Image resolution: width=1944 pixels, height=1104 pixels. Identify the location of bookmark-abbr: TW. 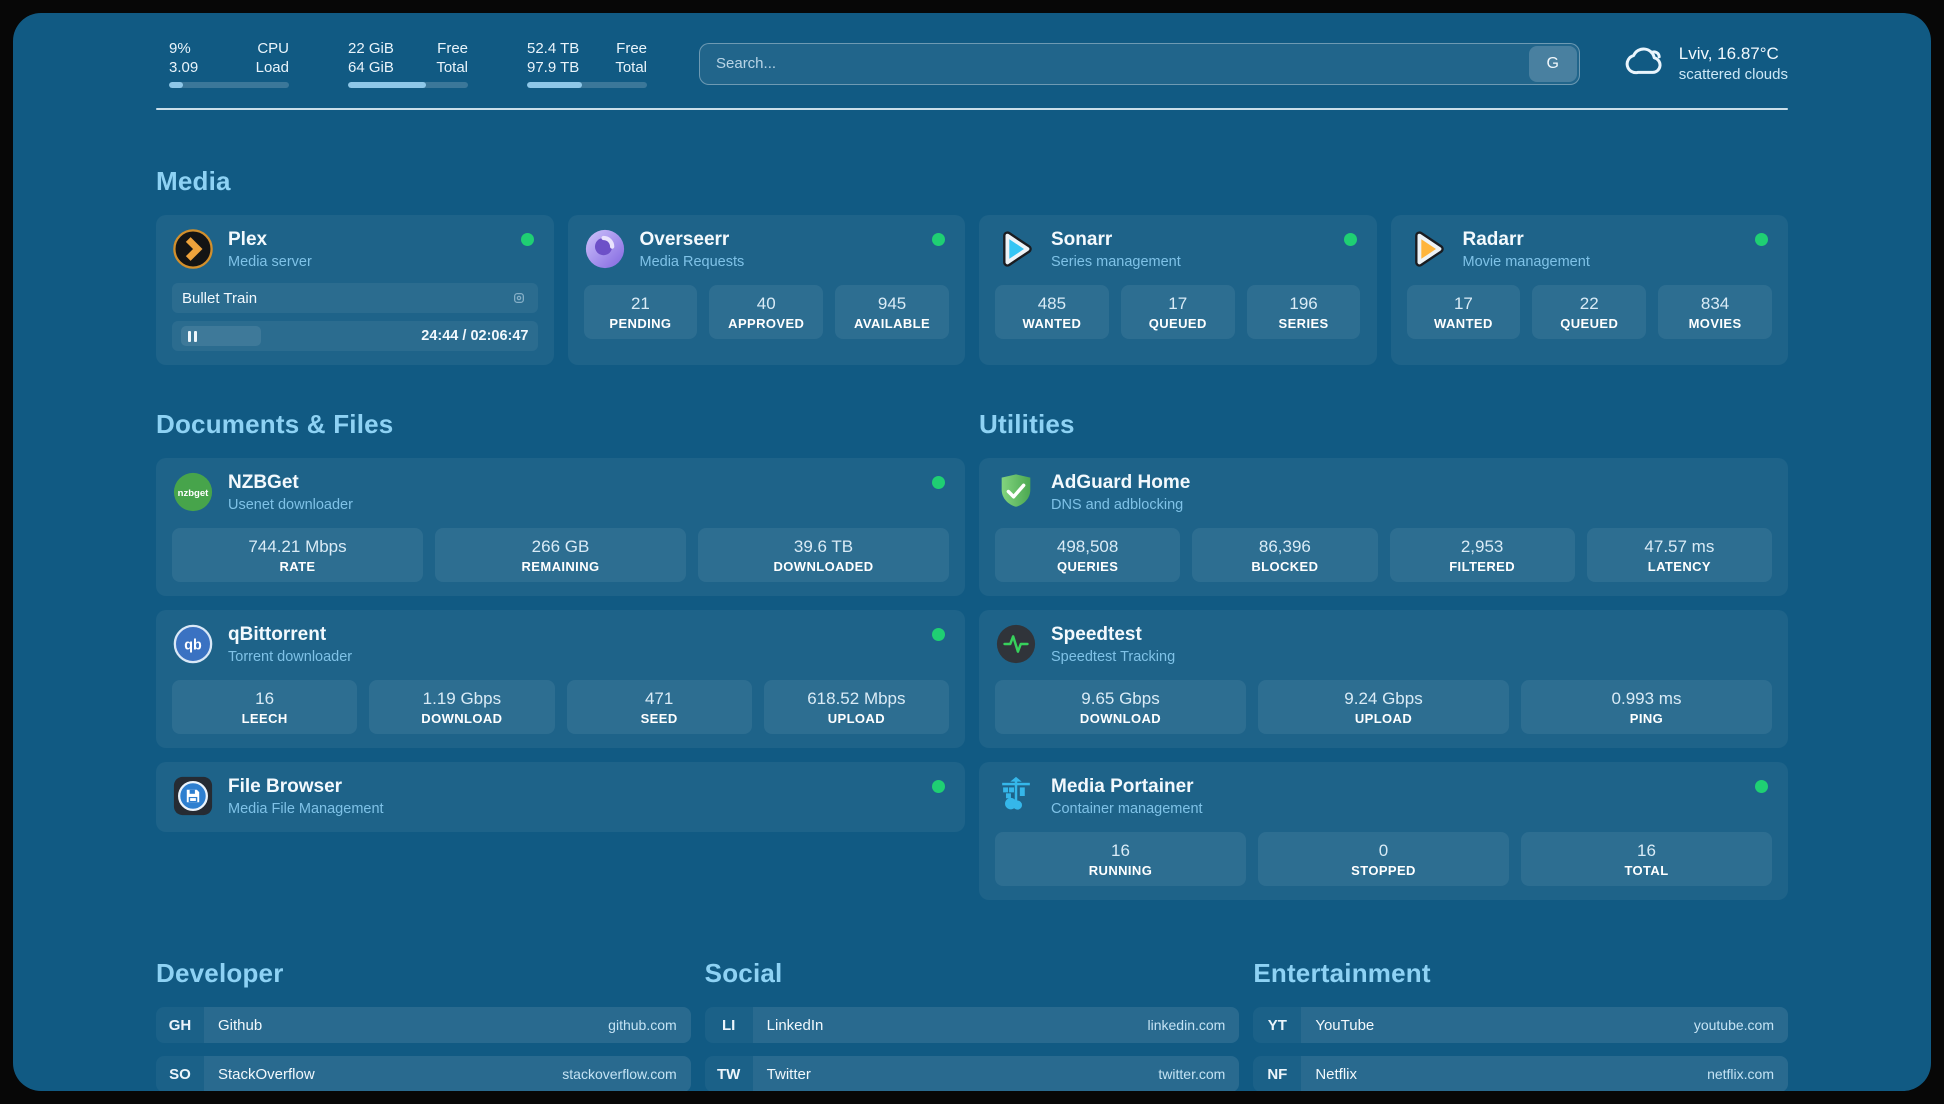
(728, 1073).